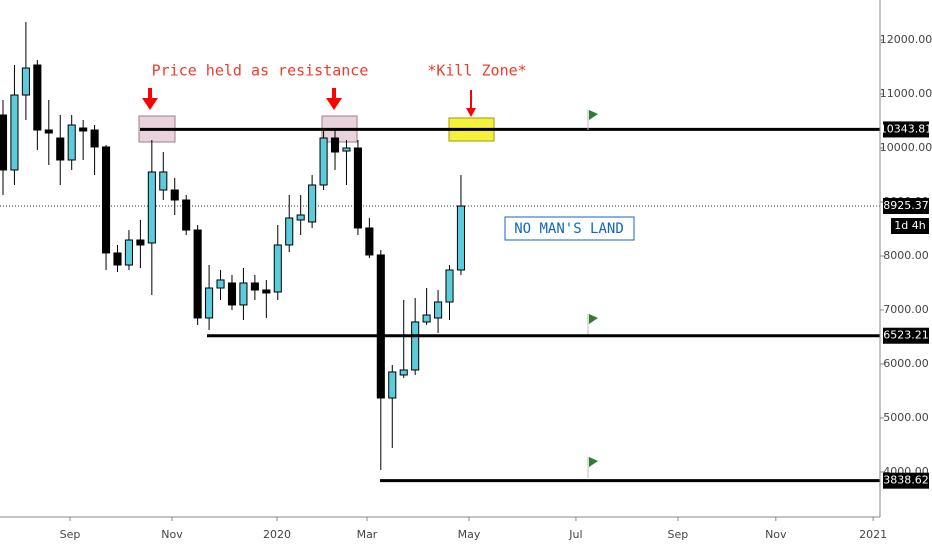  I want to click on level-label: 3838.62, so click(906, 480).